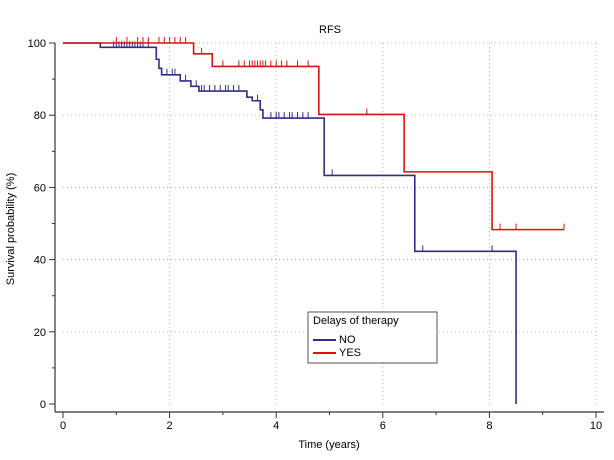 This screenshot has height=460, width=614. I want to click on y-tick-label: 0, so click(43, 405).